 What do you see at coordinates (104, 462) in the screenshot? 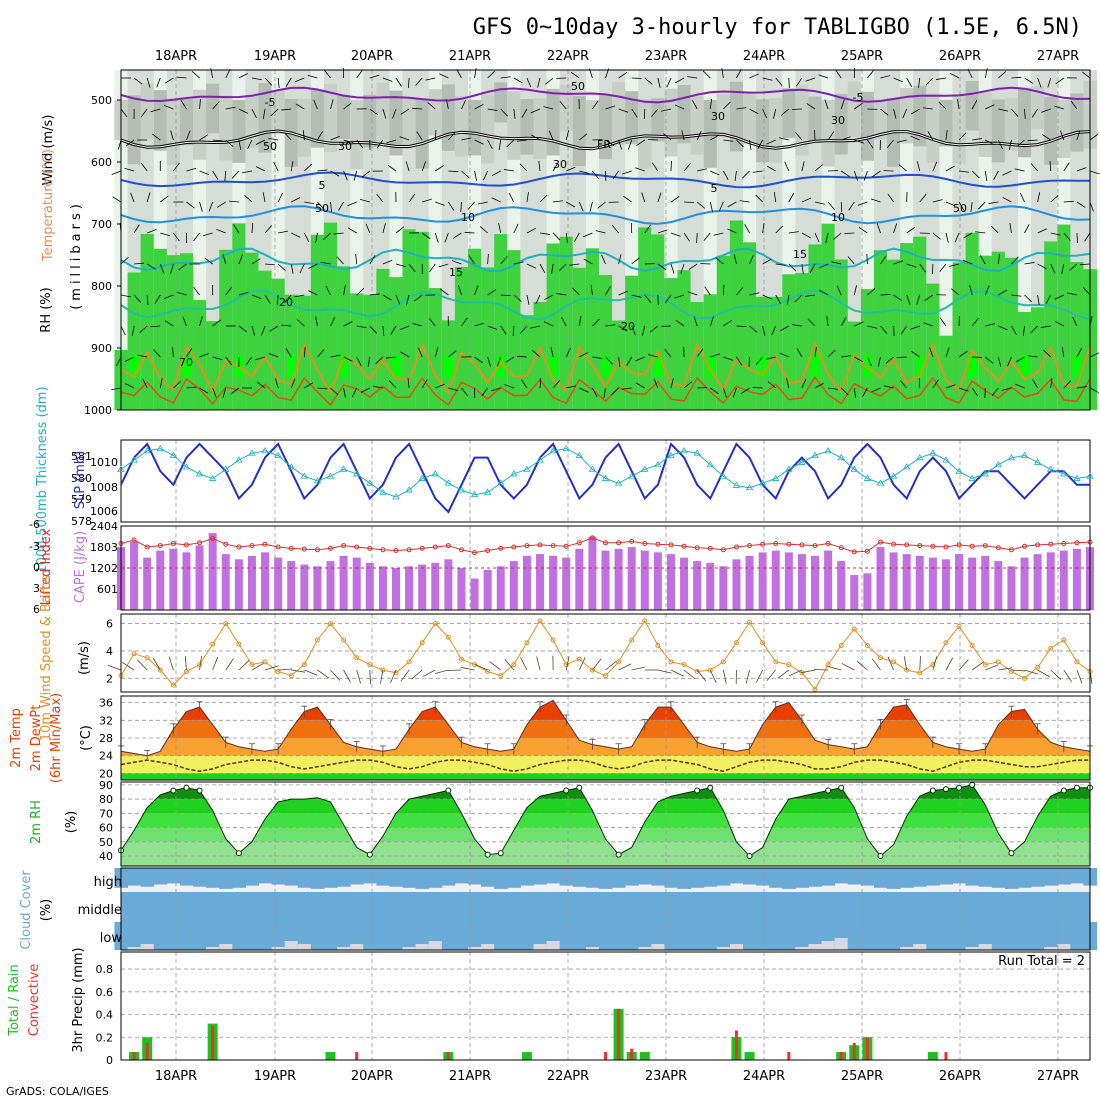
I see `p2-right-tick-1010: 1010` at bounding box center [104, 462].